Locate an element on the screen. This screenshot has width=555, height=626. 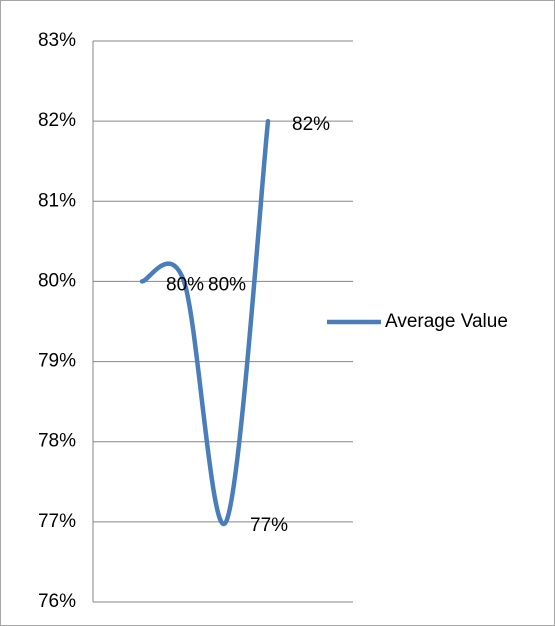
y-tick-label: 81% is located at coordinates (57, 200).